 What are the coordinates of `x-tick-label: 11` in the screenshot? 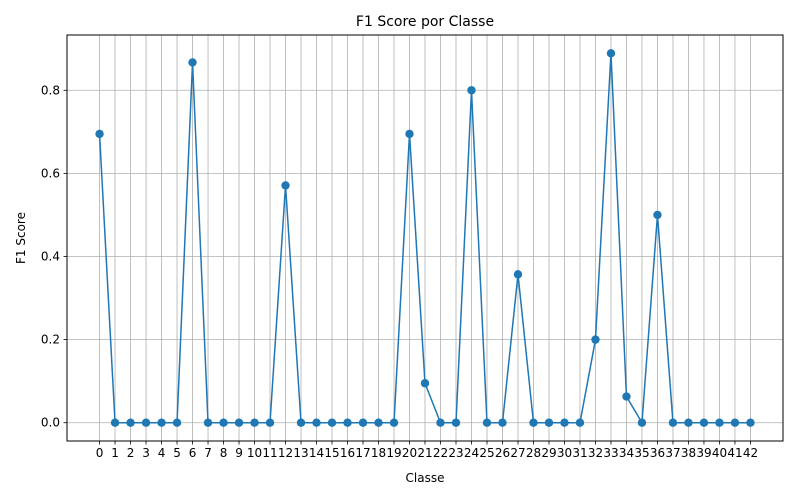 It's located at (269, 453).